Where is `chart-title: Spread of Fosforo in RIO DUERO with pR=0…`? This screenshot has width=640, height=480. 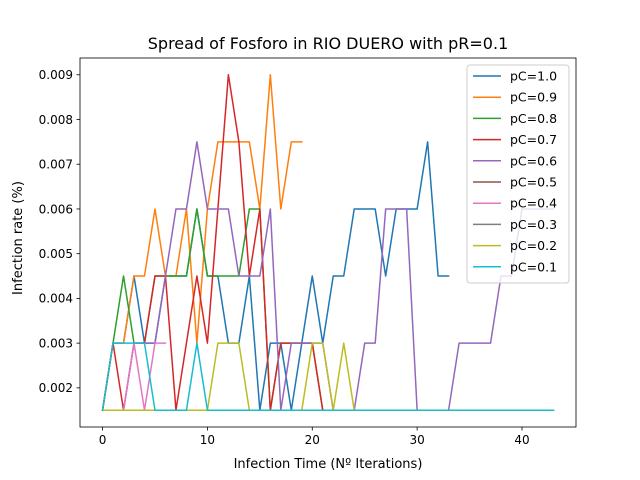 chart-title: Spread of Fosforo in RIO DUERO with pR=0… is located at coordinates (328, 43).